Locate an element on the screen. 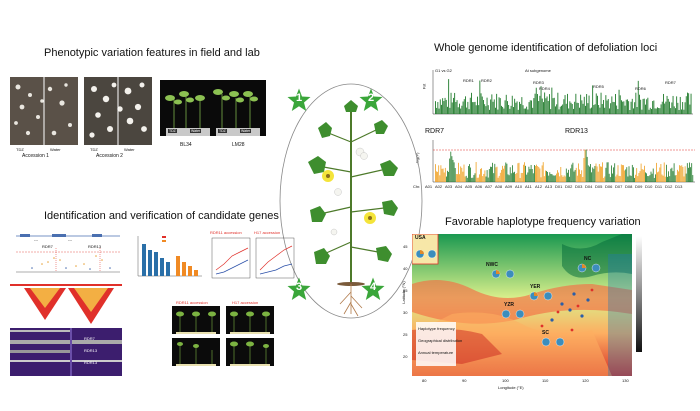 Image resolution: width=700 pixels, height=411 pixels. haplotype-label-2: RDR13 is located at coordinates (91, 350).